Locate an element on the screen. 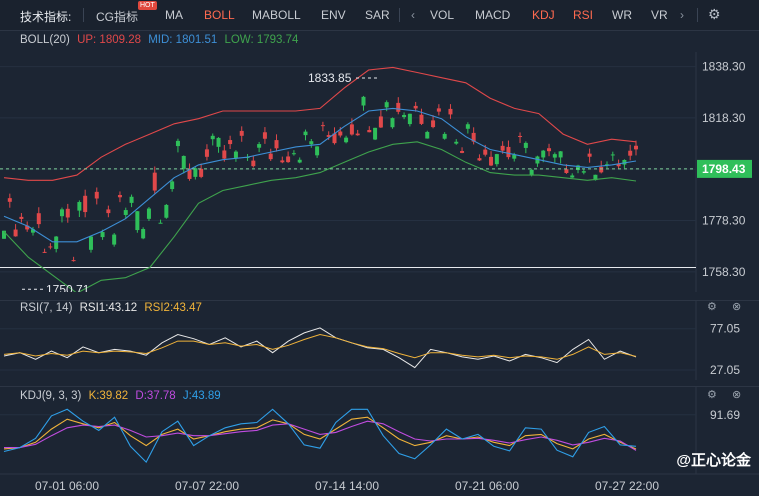 This screenshot has height=496, width=759. tab-maboll: MABOLL is located at coordinates (276, 15).